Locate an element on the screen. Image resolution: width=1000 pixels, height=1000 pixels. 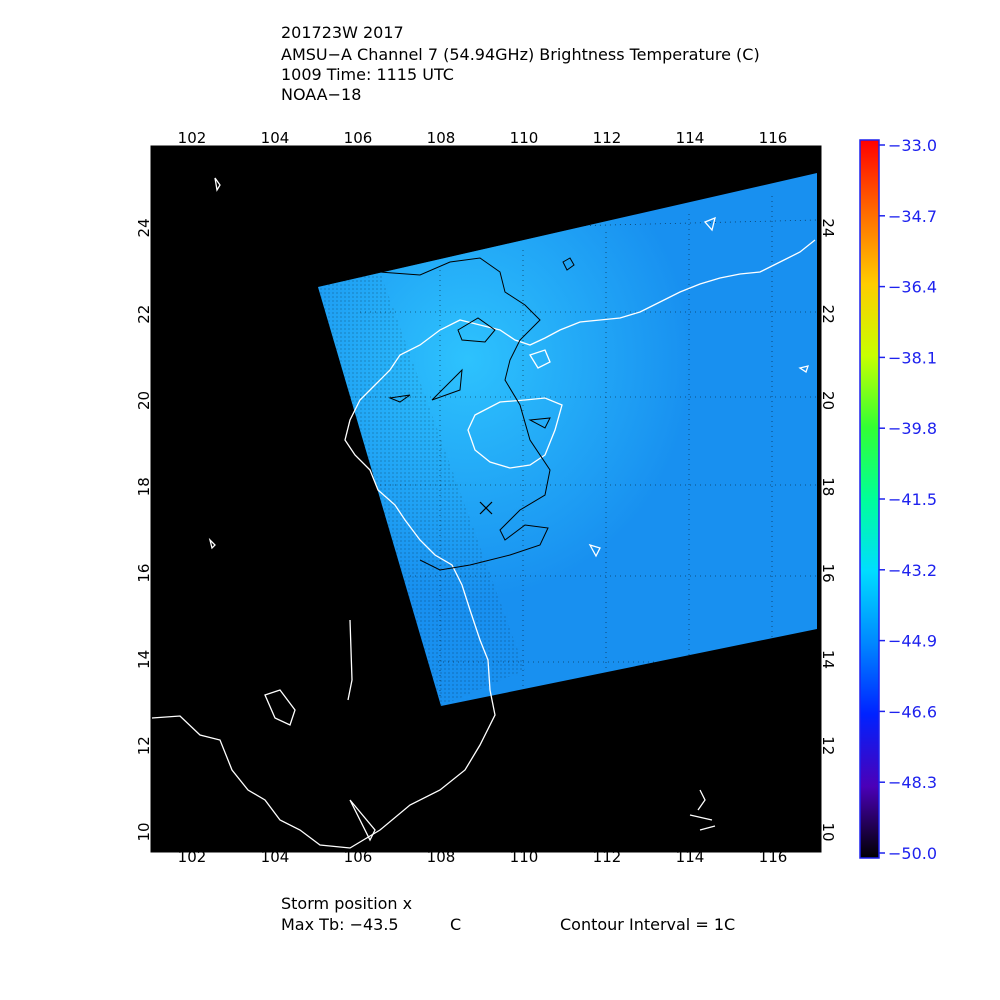
colorbar-tick-label: −44.9 is located at coordinates (912, 641).